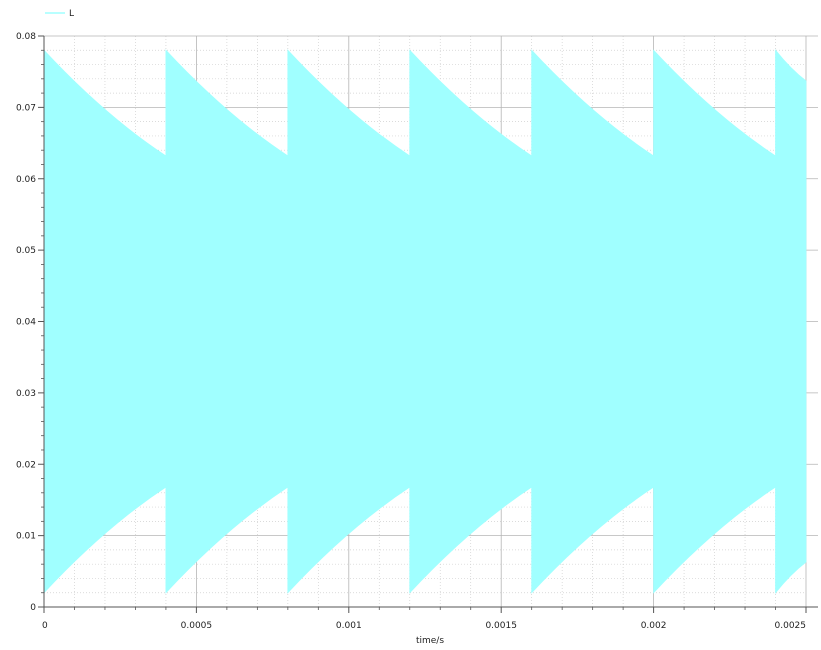 This screenshot has height=650, width=821. Describe the element at coordinates (430, 641) in the screenshot. I see `x-axis-label: time/s` at that location.